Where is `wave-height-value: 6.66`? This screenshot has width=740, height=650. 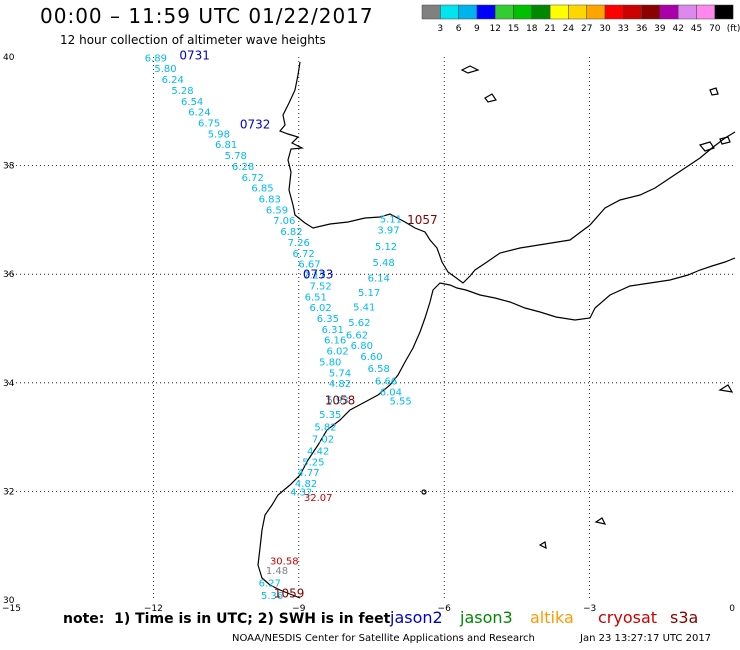
wave-height-value: 6.66 is located at coordinates (386, 381).